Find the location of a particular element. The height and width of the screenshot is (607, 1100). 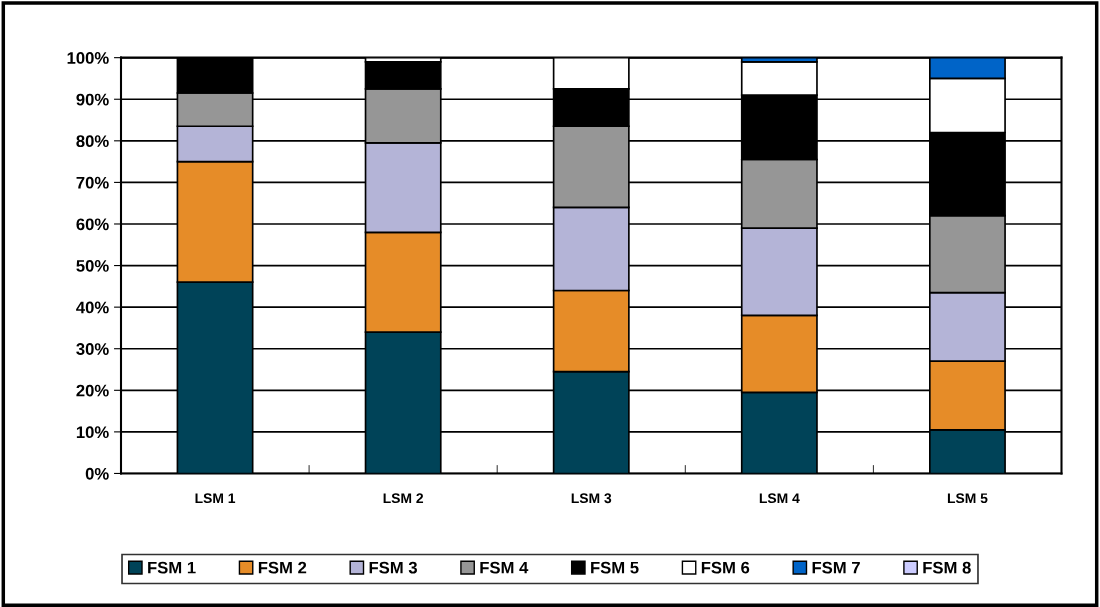

y-tick-label: 0% is located at coordinates (97, 473).